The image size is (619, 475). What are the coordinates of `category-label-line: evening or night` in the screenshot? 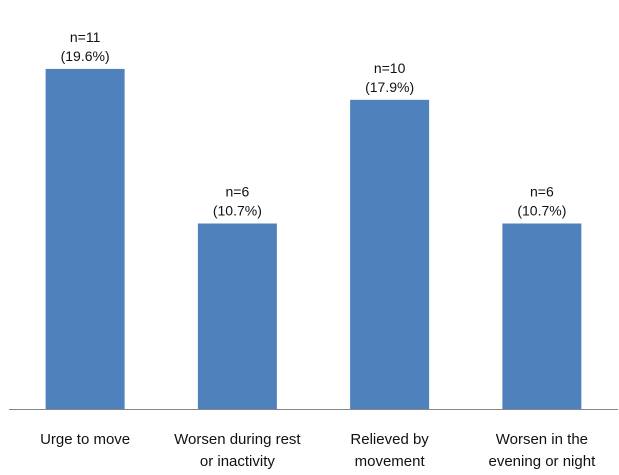 It's located at (543, 461).